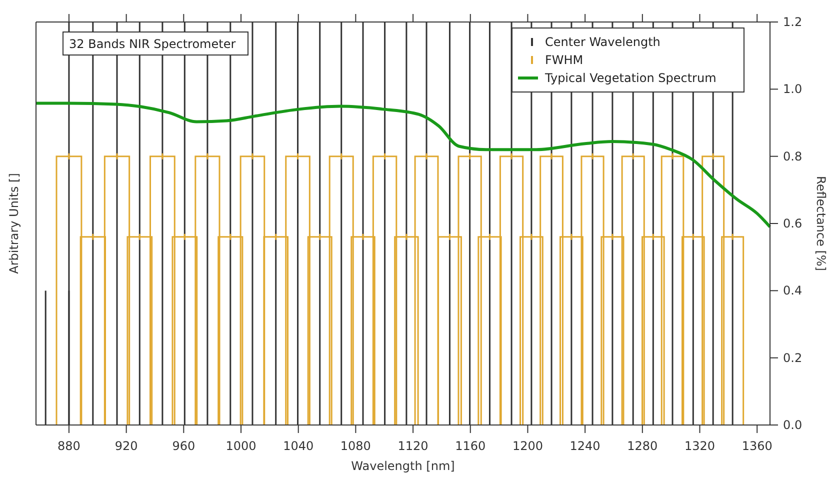  What do you see at coordinates (792, 425) in the screenshot?
I see `y2-tick-label: 0.0` at bounding box center [792, 425].